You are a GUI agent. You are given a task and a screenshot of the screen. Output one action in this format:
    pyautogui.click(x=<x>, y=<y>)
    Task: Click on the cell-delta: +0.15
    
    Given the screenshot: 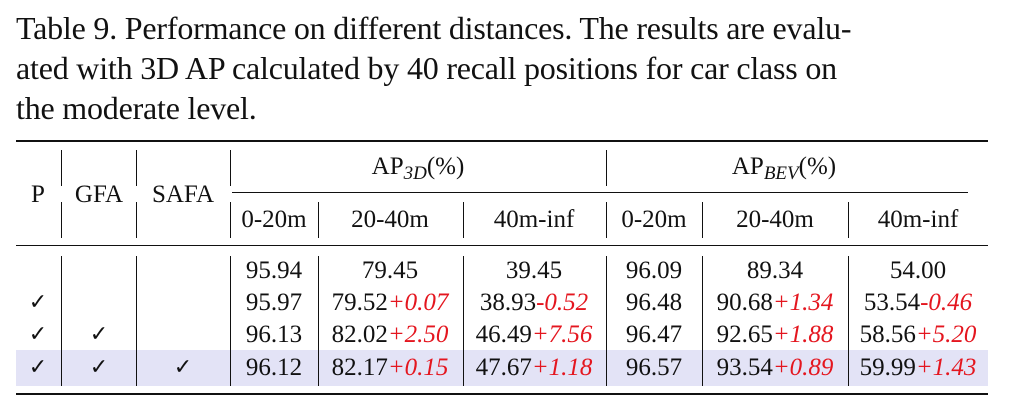 What is the action you would take?
    pyautogui.click(x=418, y=367)
    